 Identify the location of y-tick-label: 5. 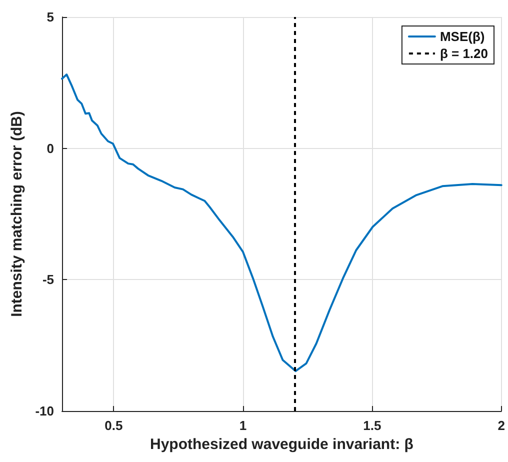
(50, 17).